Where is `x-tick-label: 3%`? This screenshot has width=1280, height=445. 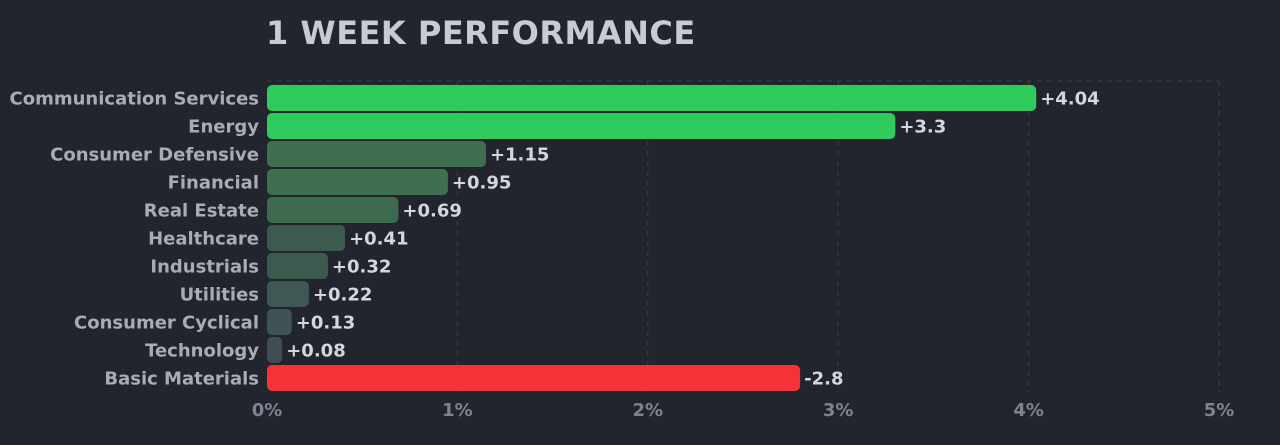 x-tick-label: 3% is located at coordinates (838, 410).